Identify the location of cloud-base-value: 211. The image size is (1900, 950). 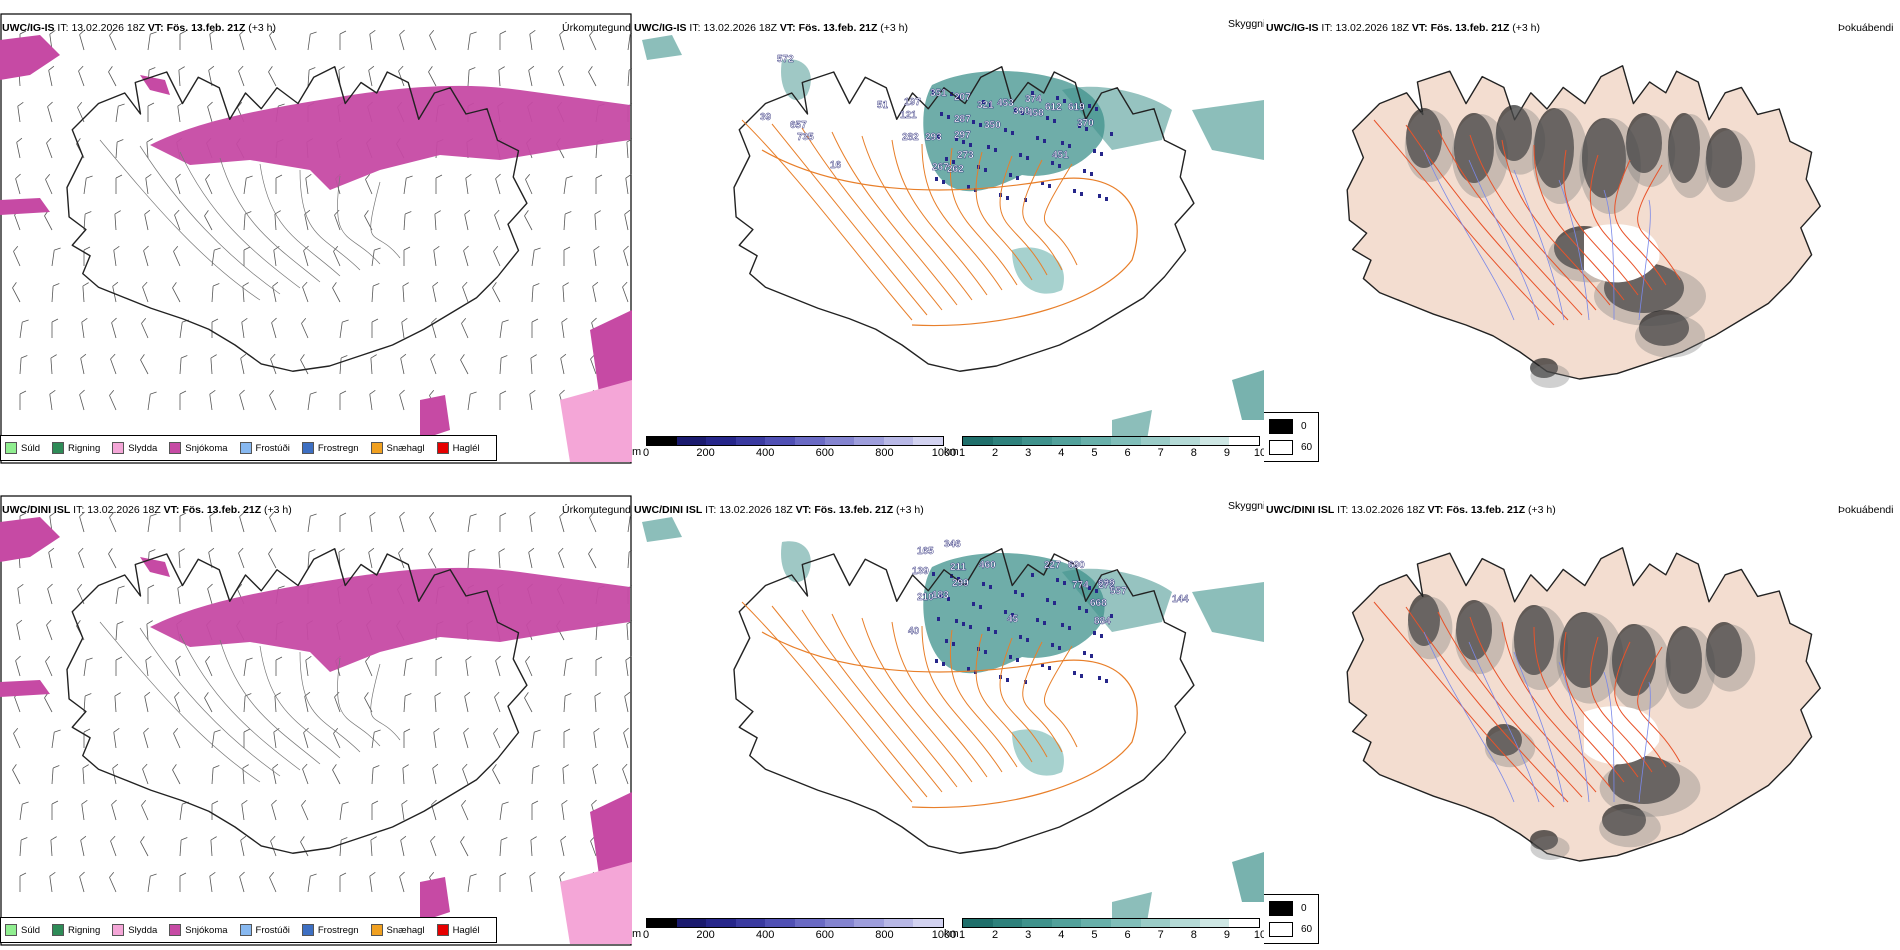
(958, 567).